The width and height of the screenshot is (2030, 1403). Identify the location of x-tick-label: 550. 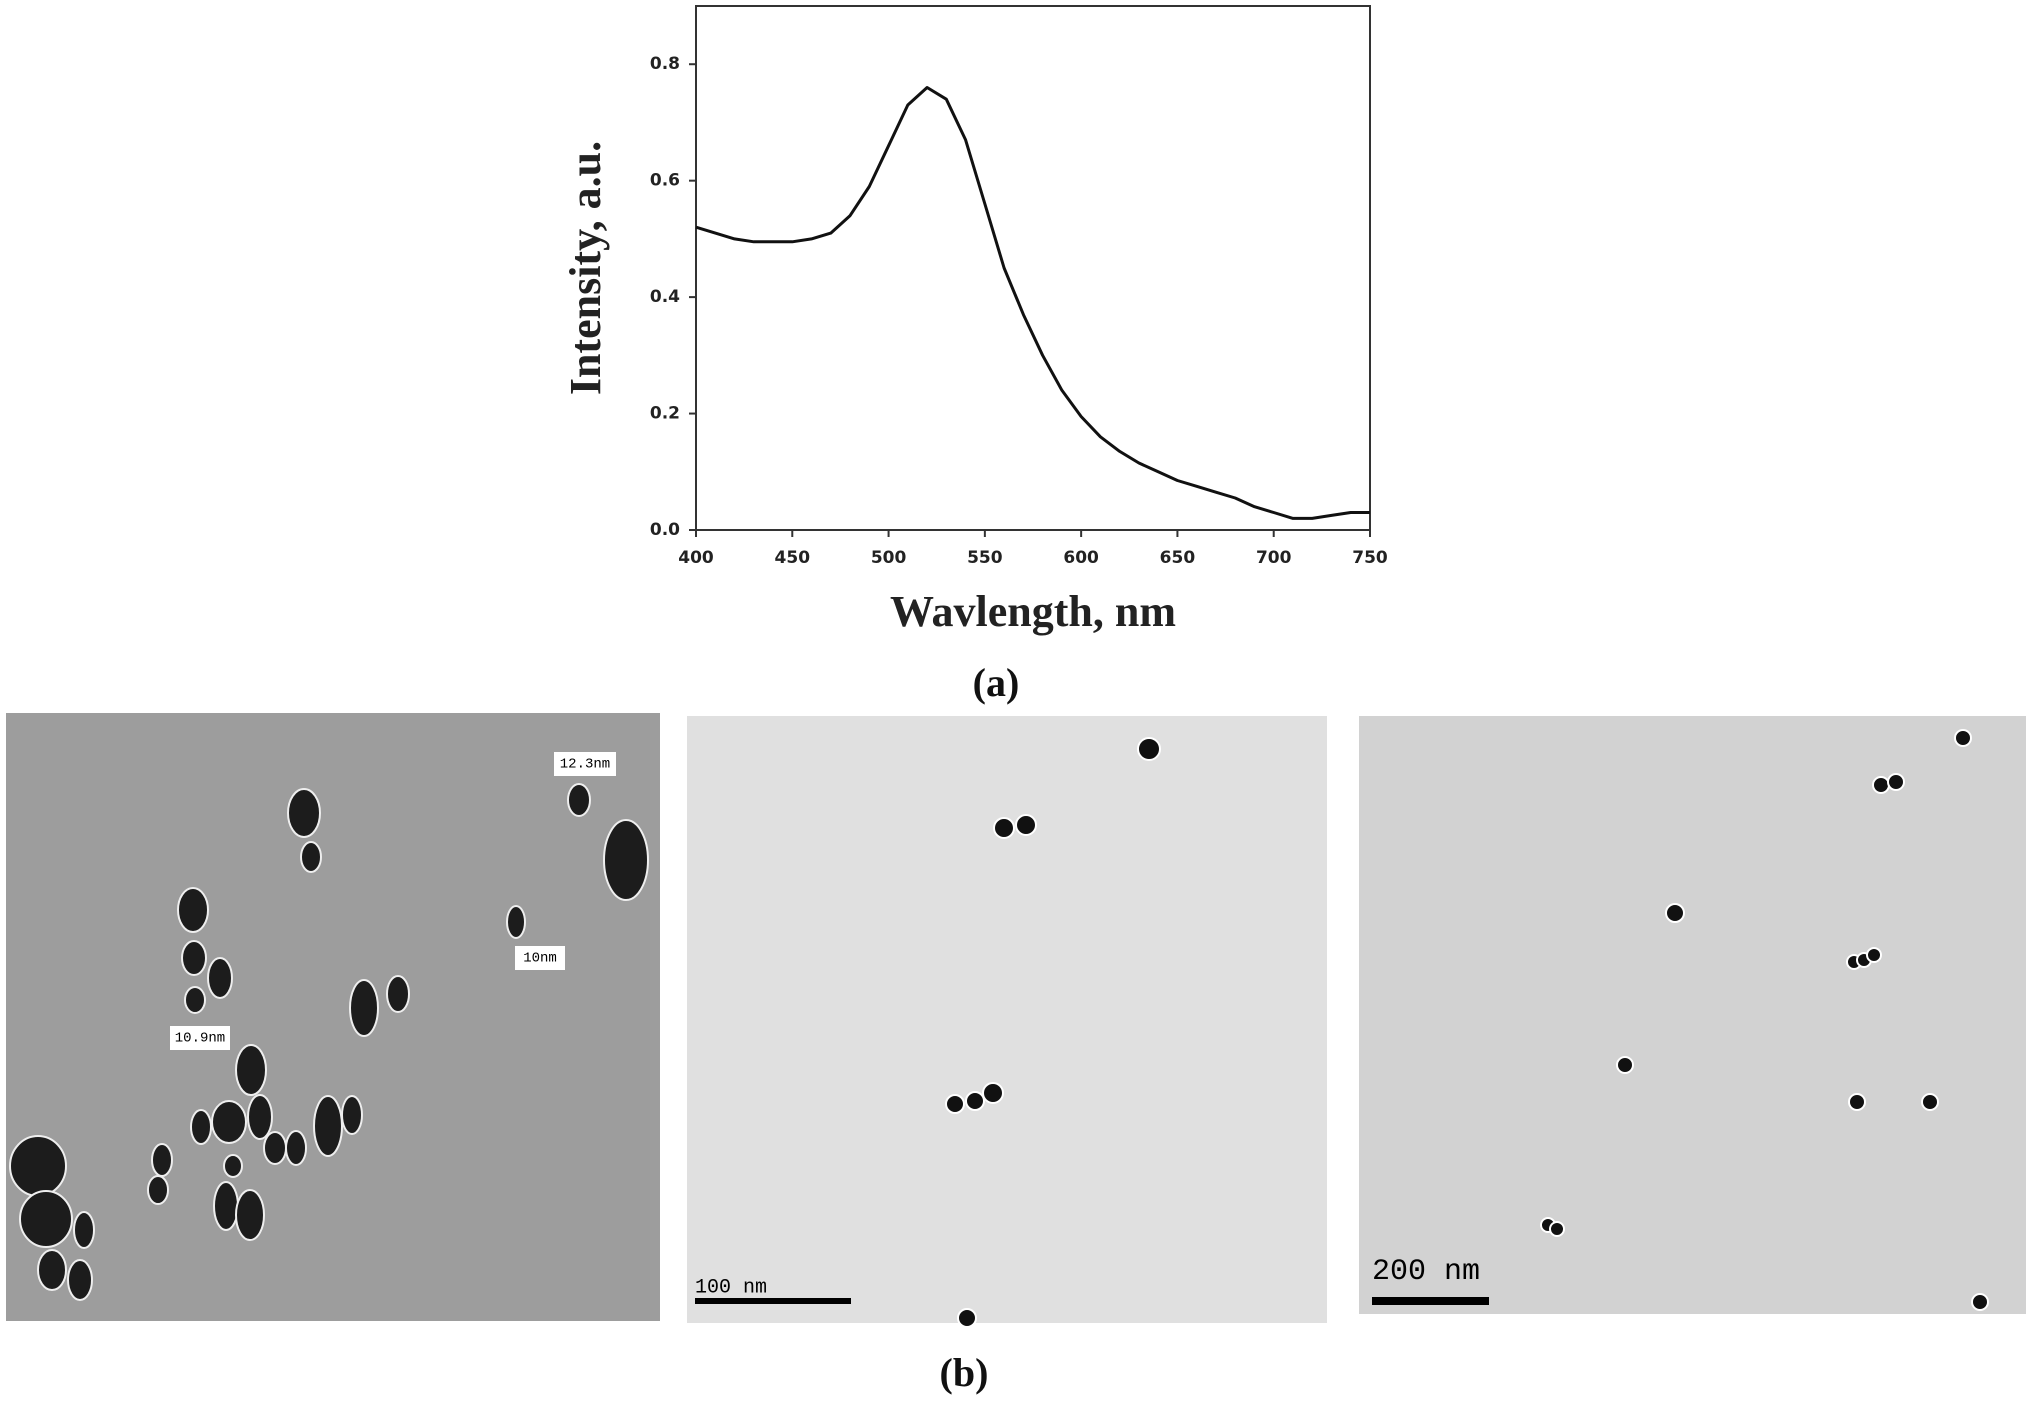
(985, 558).